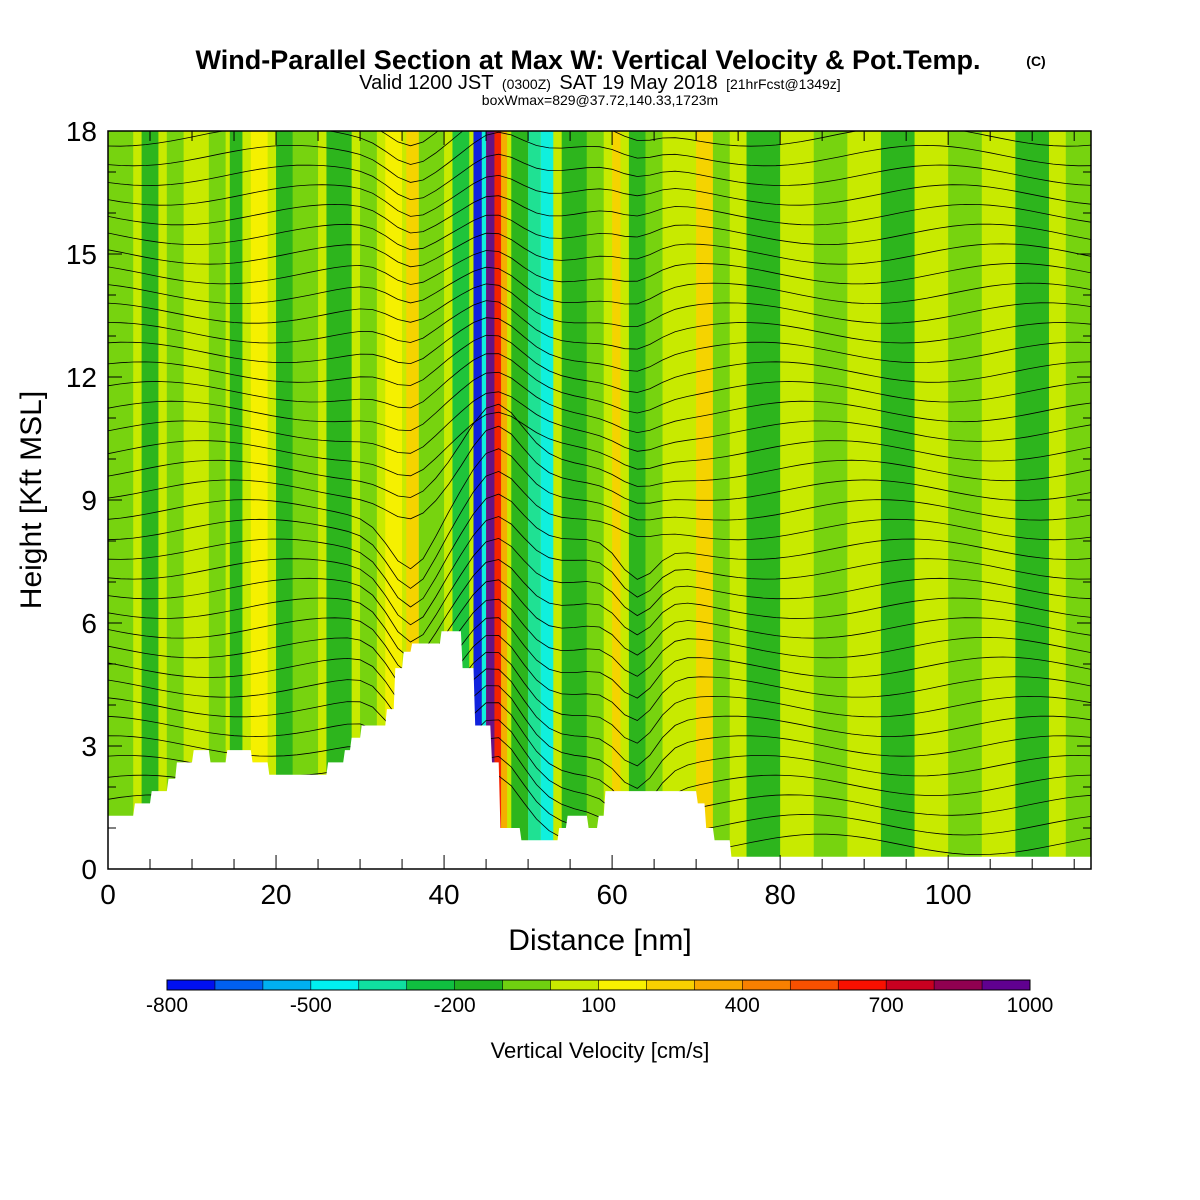 This screenshot has width=1200, height=1200. I want to click on valid-zulu: (0300Z), so click(526, 84).